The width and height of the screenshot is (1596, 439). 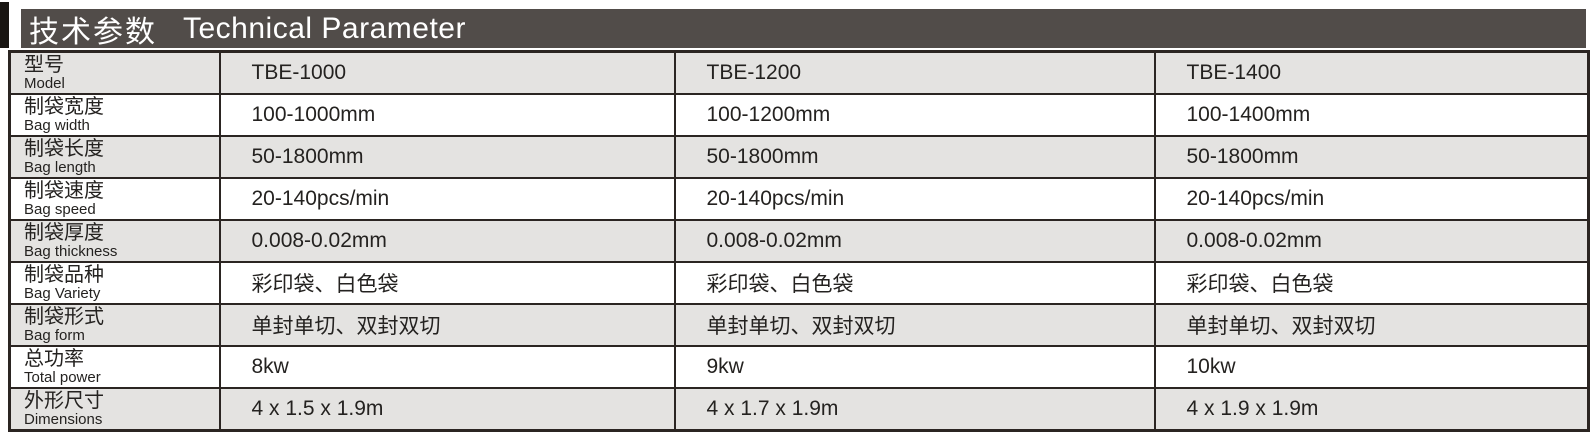 What do you see at coordinates (114, 409) in the screenshot?
I see `row-label: 外形尺寸 Dimensions` at bounding box center [114, 409].